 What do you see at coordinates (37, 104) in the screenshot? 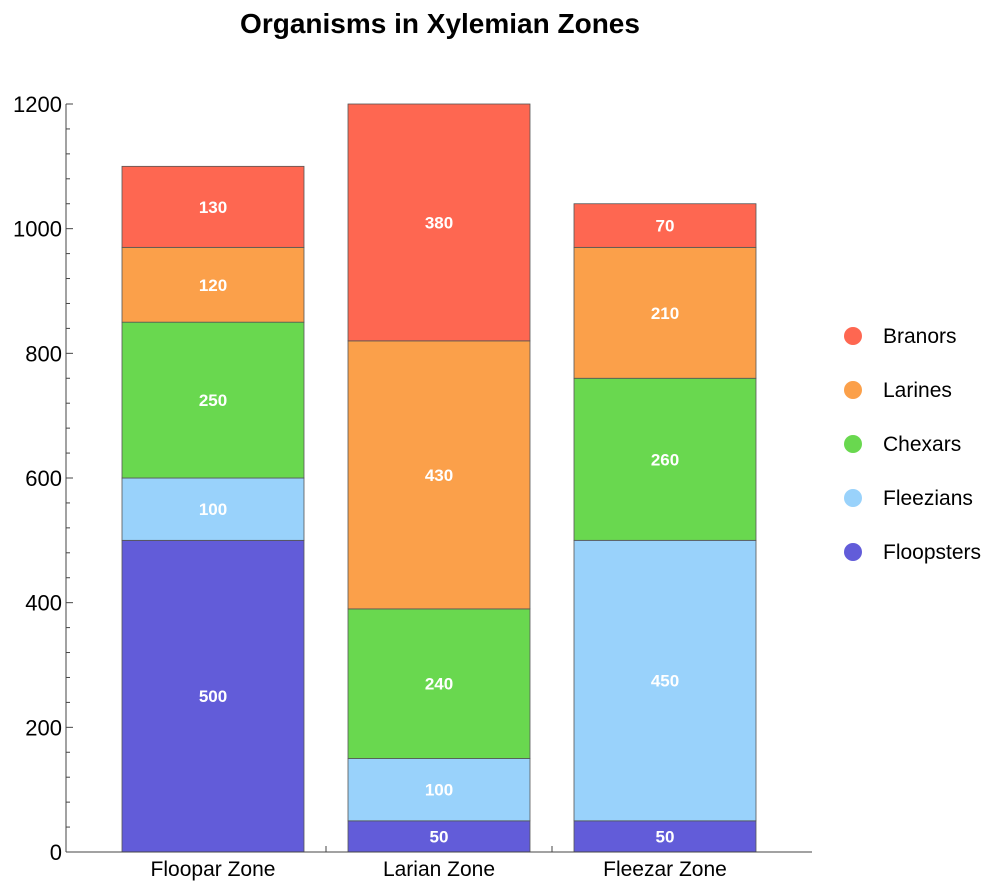
I see `y-tick-label: 1200` at bounding box center [37, 104].